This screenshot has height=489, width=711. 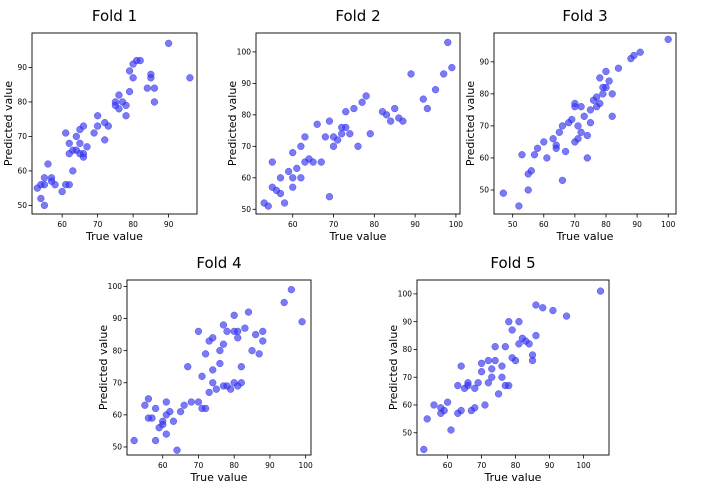 What do you see at coordinates (405, 294) in the screenshot?
I see `y-tick-label: 100` at bounding box center [405, 294].